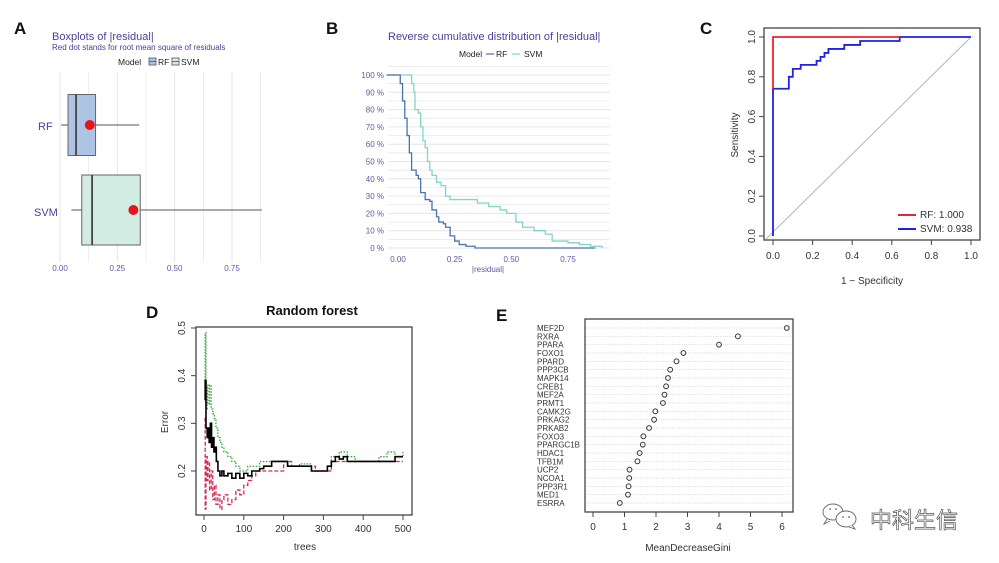  What do you see at coordinates (625, 527) in the screenshot?
I see `e-xtick-label: 1` at bounding box center [625, 527].